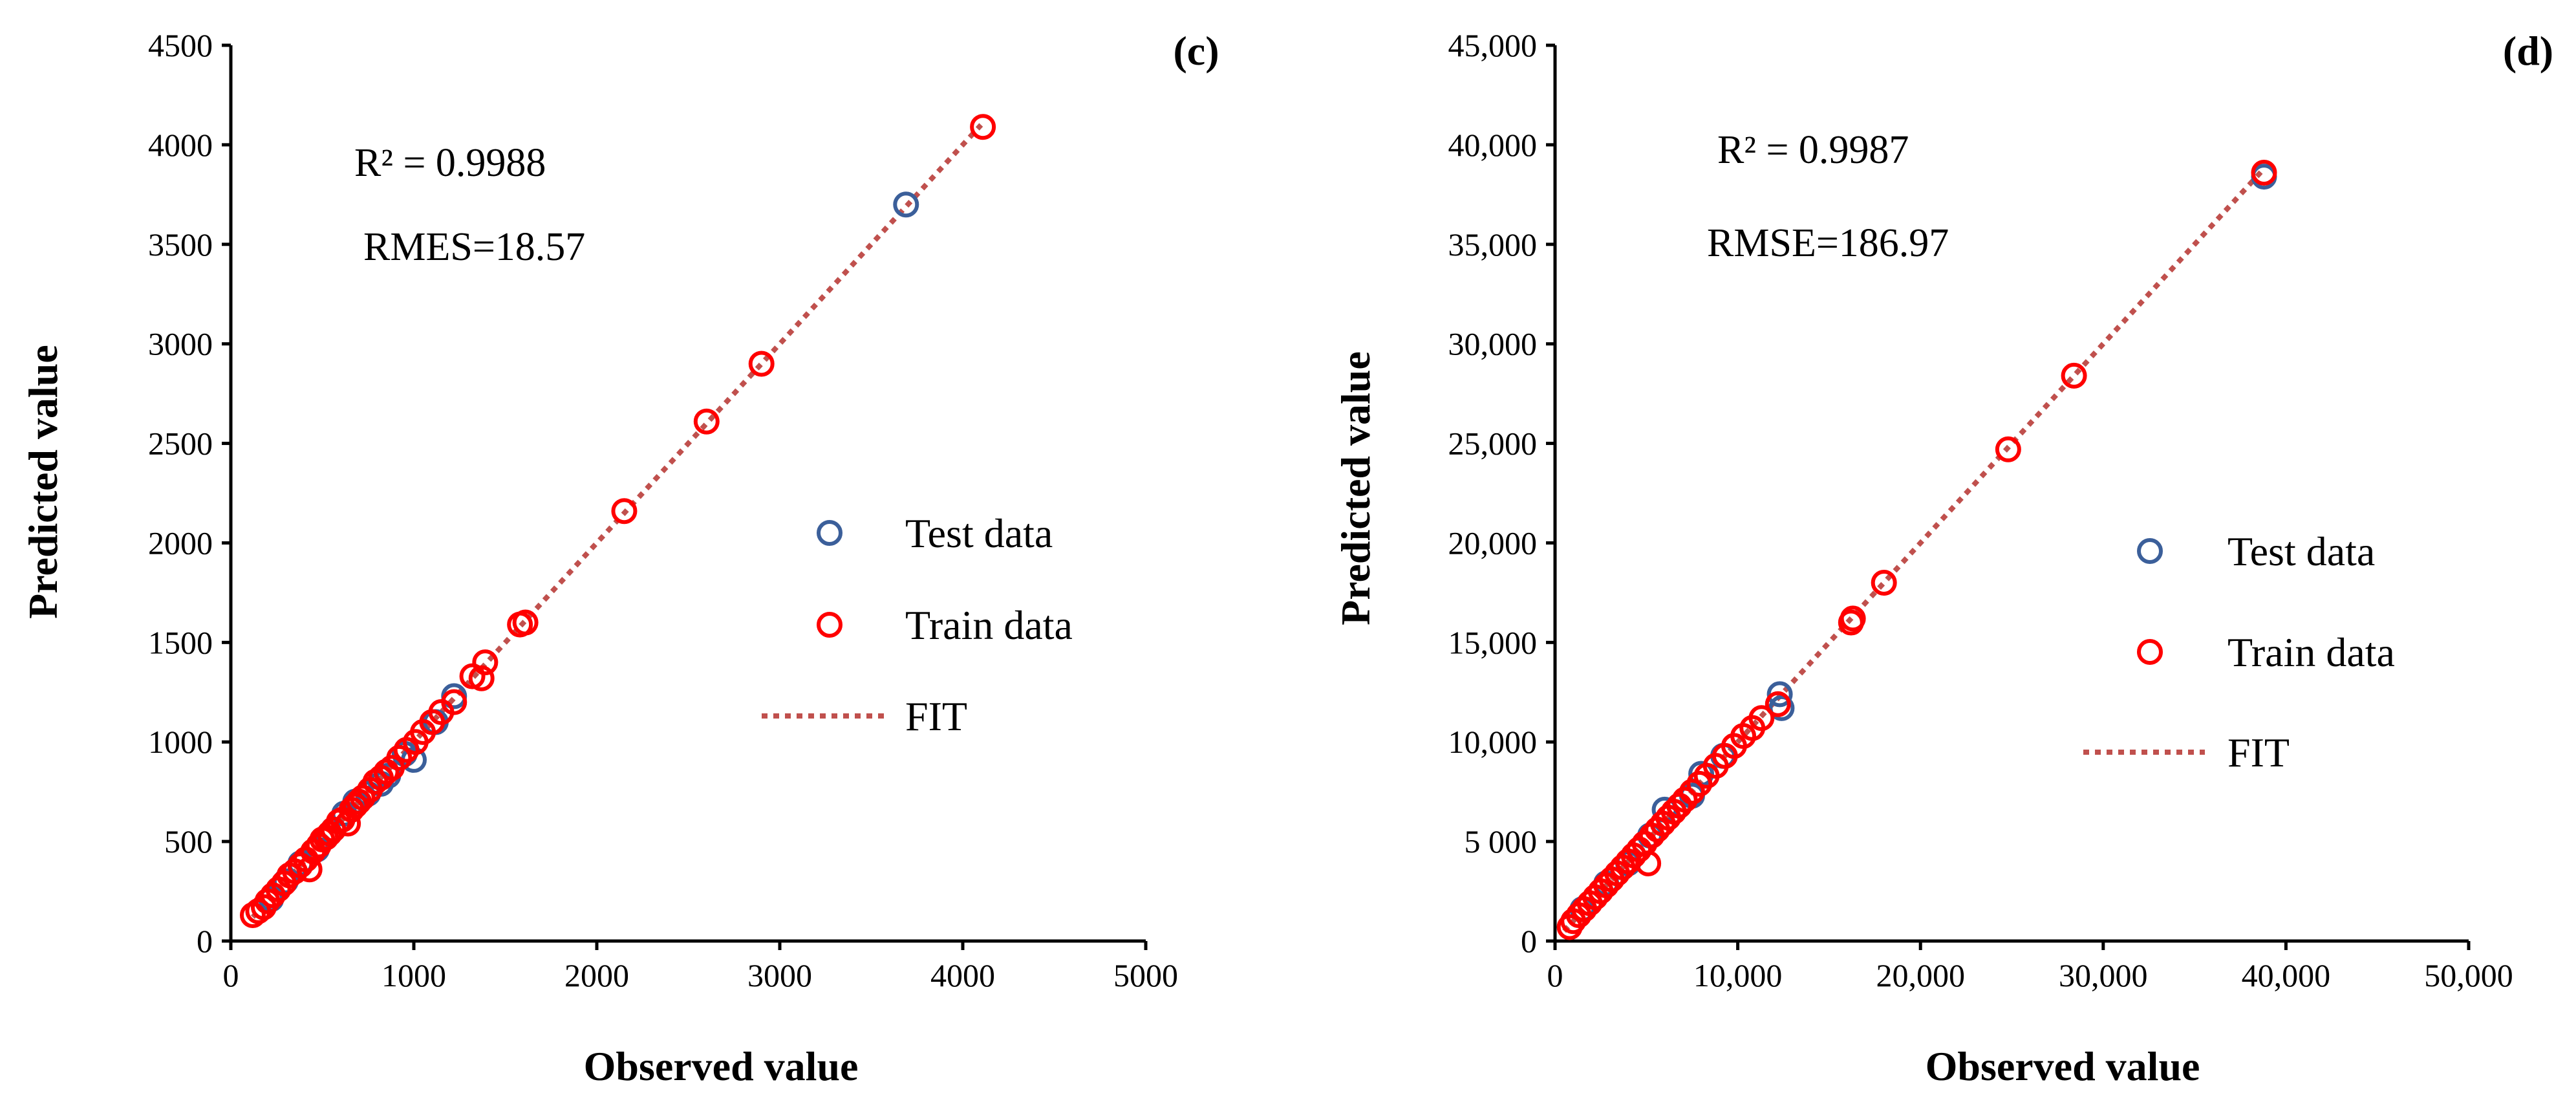 The width and height of the screenshot is (2576, 1115). I want to click on panel-label-d: (d), so click(2528, 51).